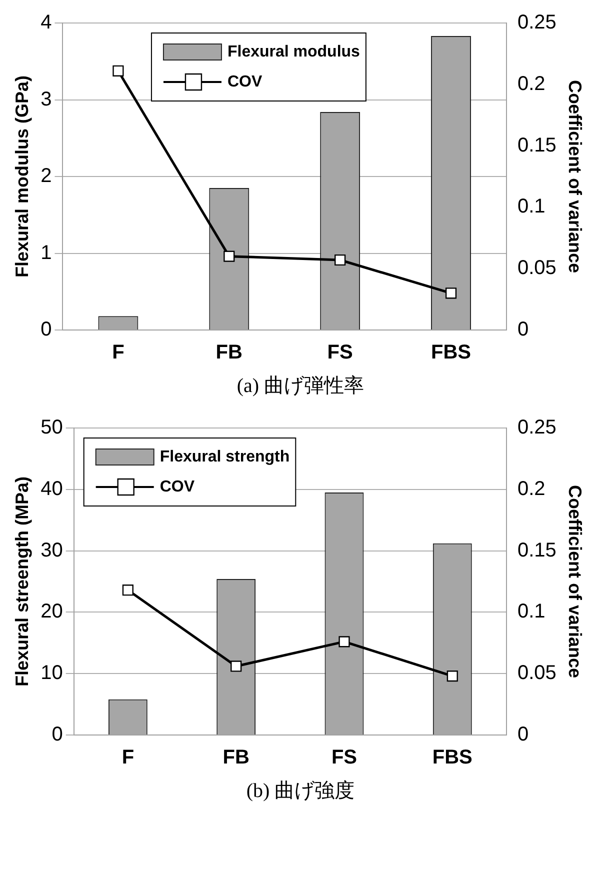  I want to click on legend-label: Flexural strength, so click(225, 457).